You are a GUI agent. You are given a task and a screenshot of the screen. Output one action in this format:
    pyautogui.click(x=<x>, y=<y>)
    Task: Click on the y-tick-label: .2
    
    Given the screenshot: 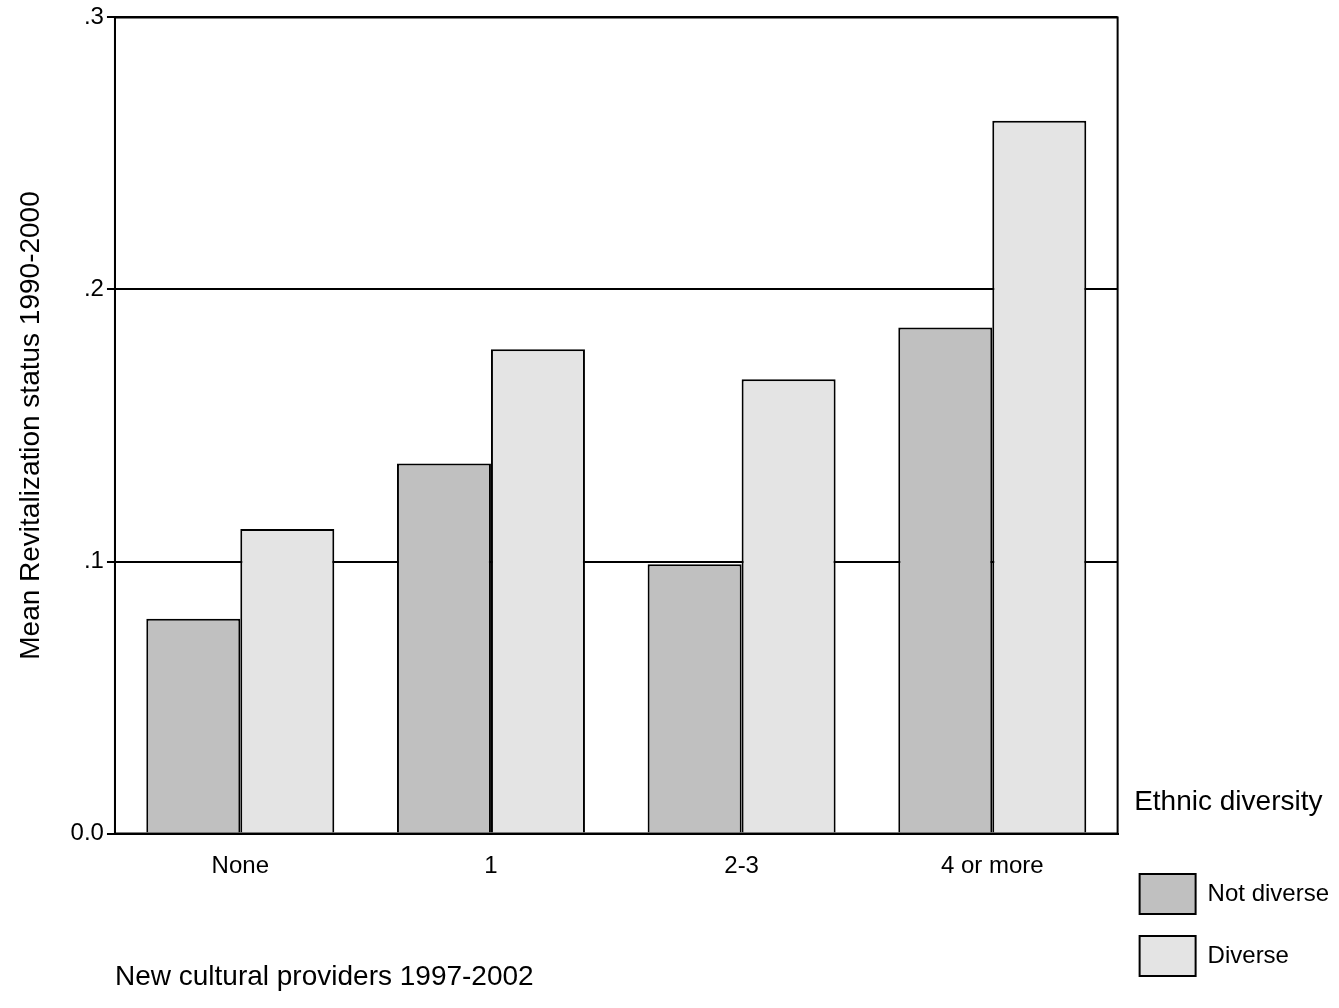 What is the action you would take?
    pyautogui.click(x=93, y=288)
    